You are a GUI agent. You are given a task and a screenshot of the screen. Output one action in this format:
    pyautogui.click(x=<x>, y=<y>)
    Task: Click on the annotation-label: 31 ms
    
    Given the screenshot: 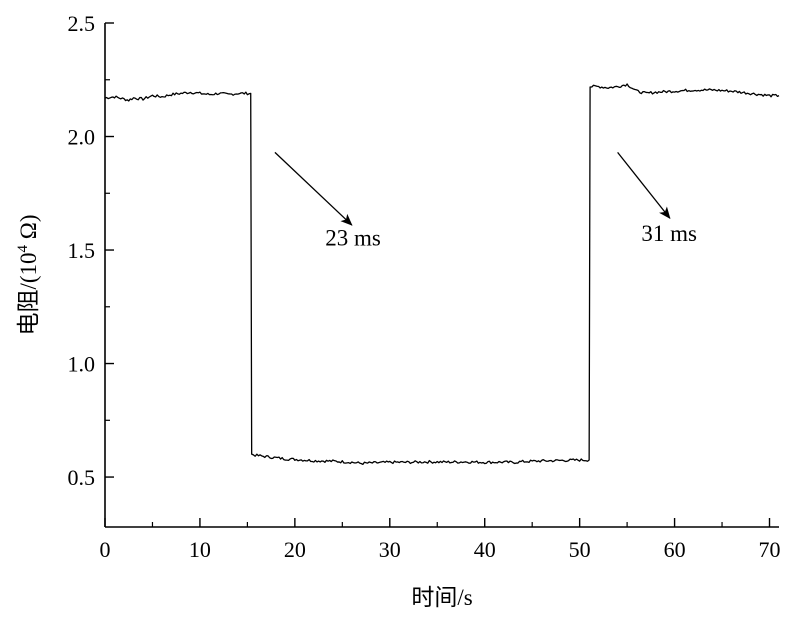 What is the action you would take?
    pyautogui.click(x=669, y=233)
    